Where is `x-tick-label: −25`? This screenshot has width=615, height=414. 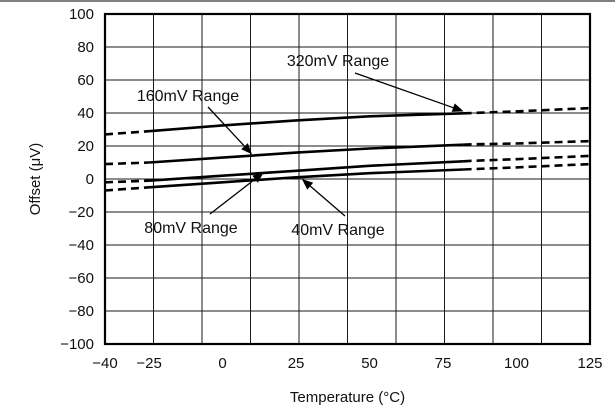
x-tick-label: −25 is located at coordinates (148, 363).